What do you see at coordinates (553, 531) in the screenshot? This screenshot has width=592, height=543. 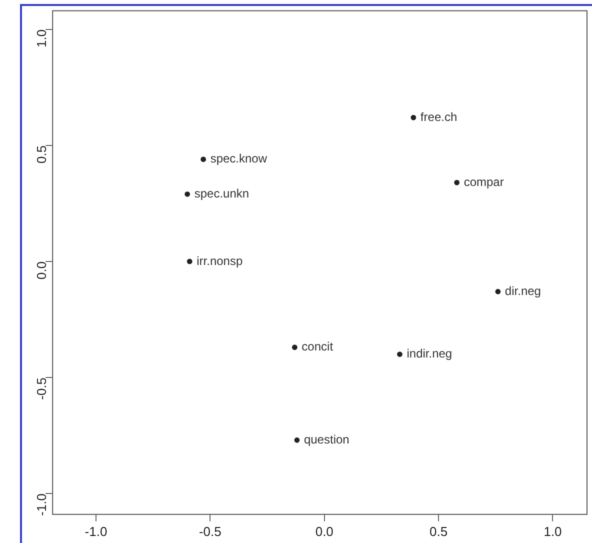 I see `x-tick-label: 1.0` at bounding box center [553, 531].